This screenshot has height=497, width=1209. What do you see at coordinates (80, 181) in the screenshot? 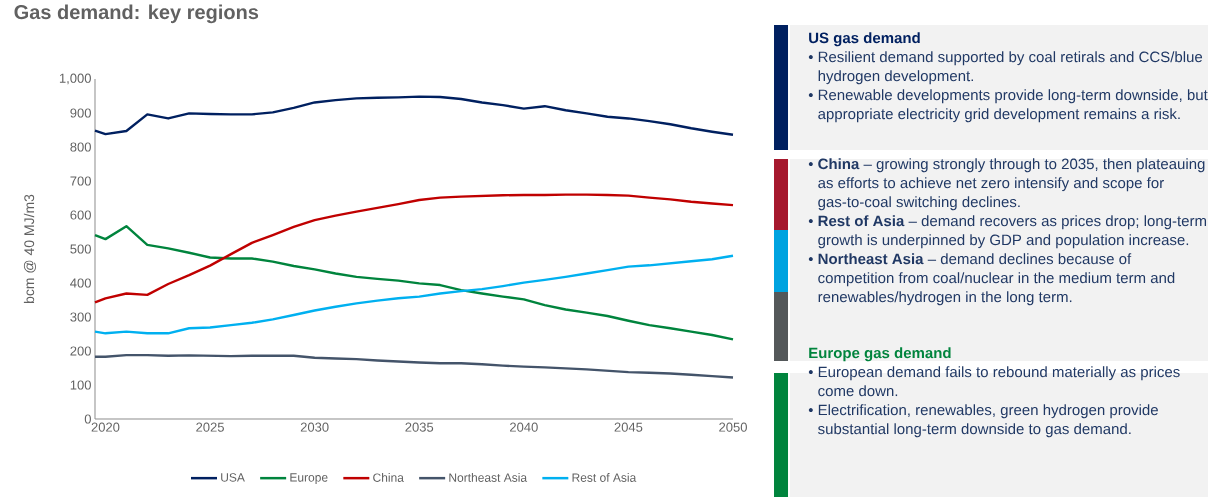
I see `y-tick-label: 700` at bounding box center [80, 181].